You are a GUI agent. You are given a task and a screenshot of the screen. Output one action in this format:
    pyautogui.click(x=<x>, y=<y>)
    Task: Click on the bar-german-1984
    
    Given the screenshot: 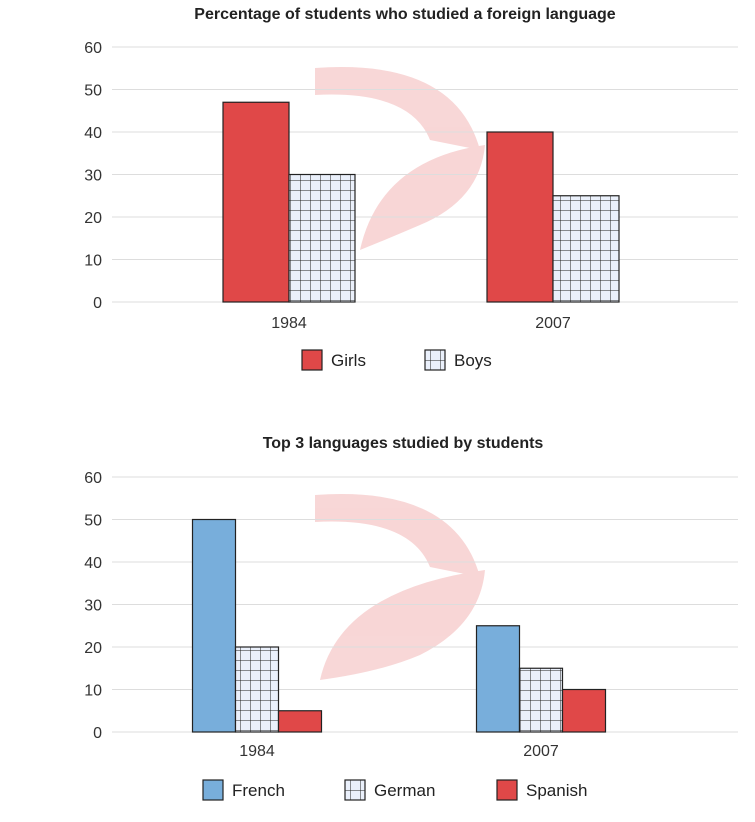 What is the action you would take?
    pyautogui.click(x=257, y=689)
    